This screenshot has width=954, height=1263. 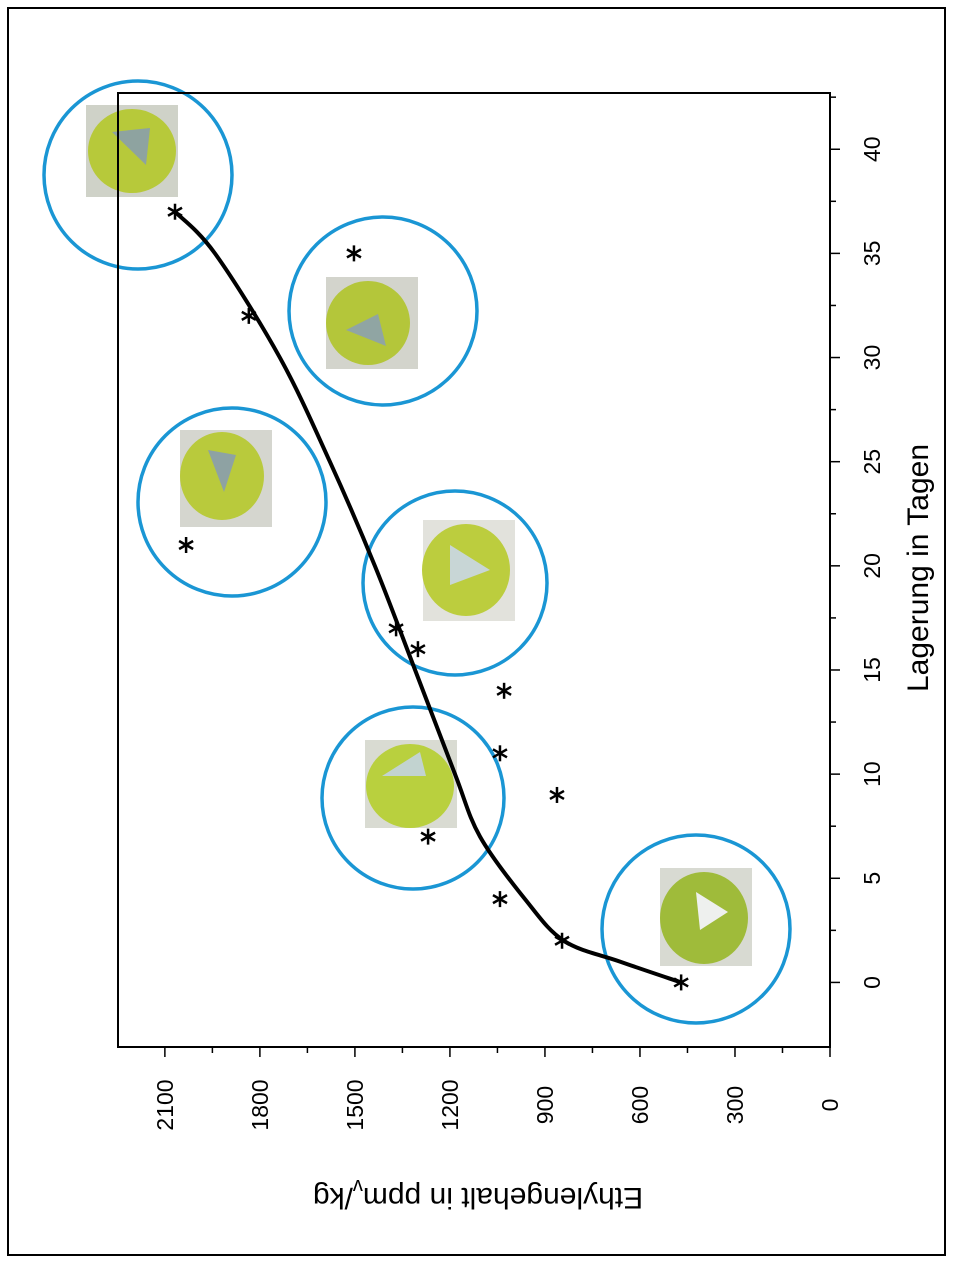 I want to click on y-tick-label: 2100, so click(x=165, y=1104).